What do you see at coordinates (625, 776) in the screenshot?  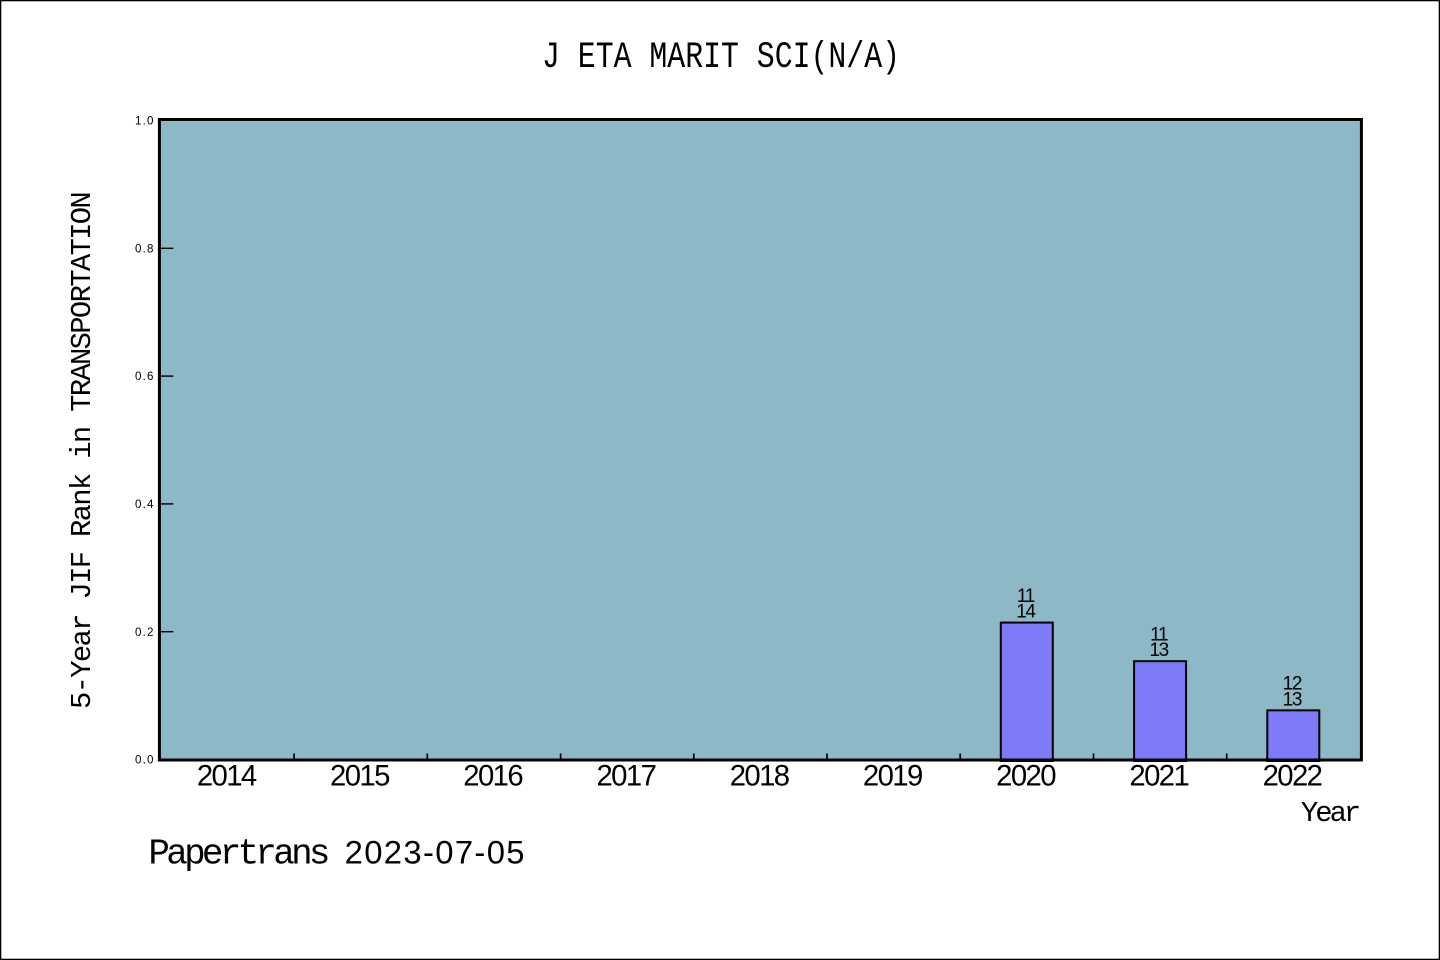 I see `svg-text: 2017` at bounding box center [625, 776].